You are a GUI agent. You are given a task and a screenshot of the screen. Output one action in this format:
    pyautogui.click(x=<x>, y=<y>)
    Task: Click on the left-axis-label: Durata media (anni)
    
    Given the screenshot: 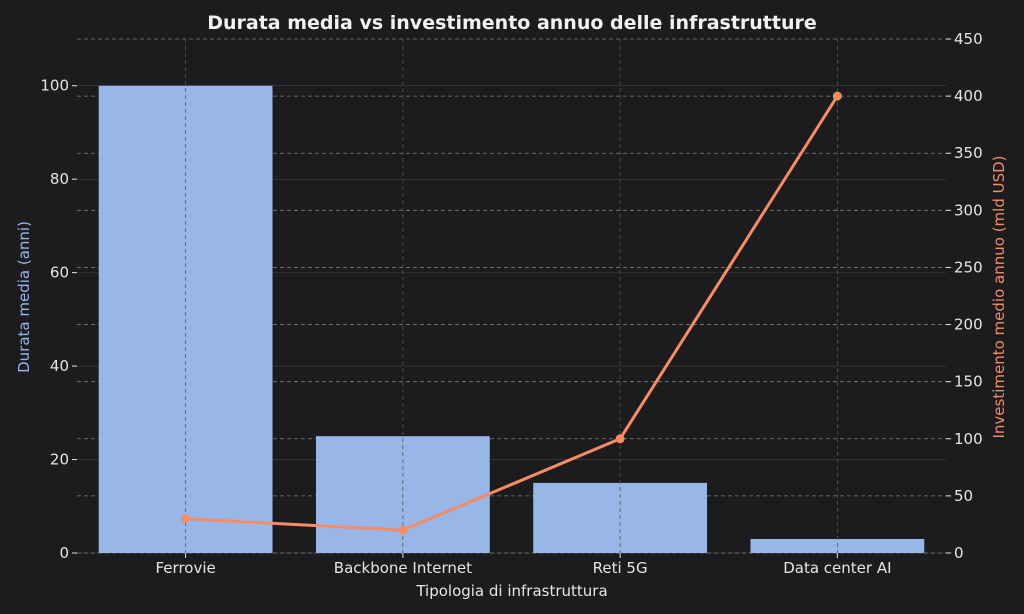 What is the action you would take?
    pyautogui.click(x=24, y=297)
    